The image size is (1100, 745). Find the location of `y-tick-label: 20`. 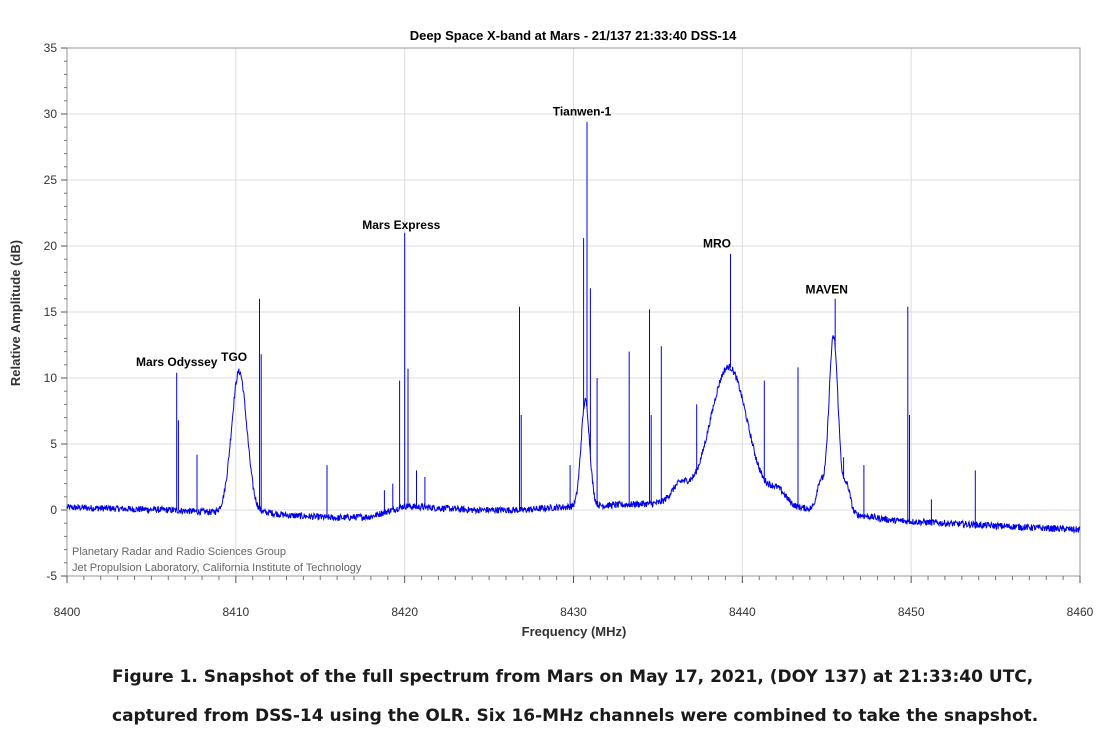

y-tick-label: 20 is located at coordinates (51, 246).